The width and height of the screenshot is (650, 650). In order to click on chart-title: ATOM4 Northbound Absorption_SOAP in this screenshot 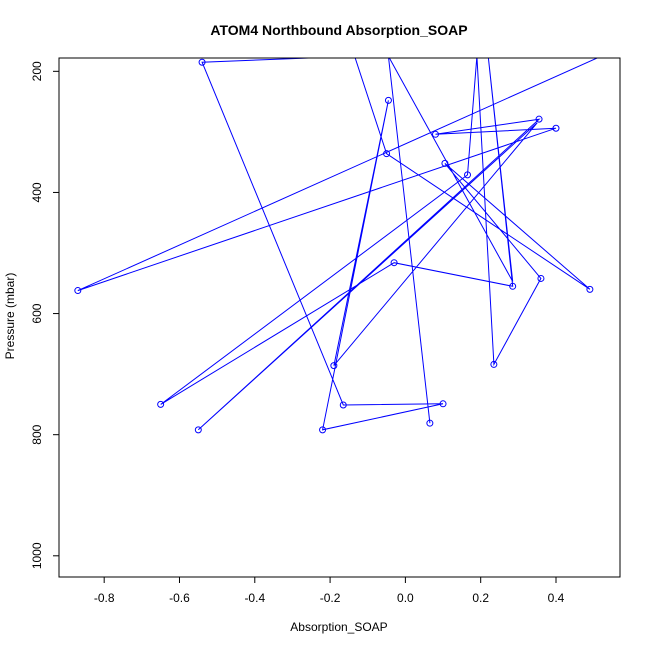, I will do `click(338, 30)`.